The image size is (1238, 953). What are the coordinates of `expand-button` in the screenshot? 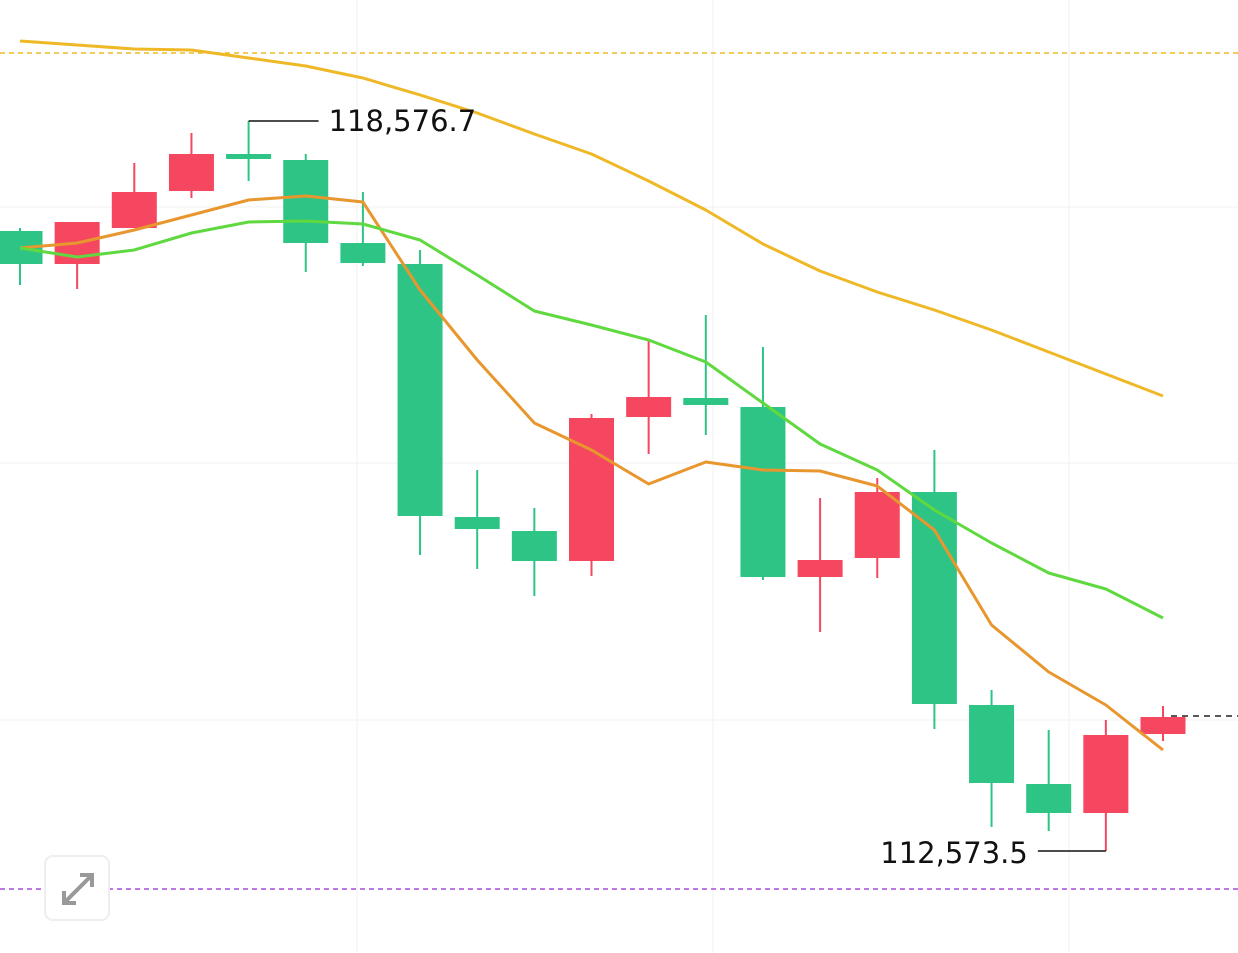 It's located at (77, 888).